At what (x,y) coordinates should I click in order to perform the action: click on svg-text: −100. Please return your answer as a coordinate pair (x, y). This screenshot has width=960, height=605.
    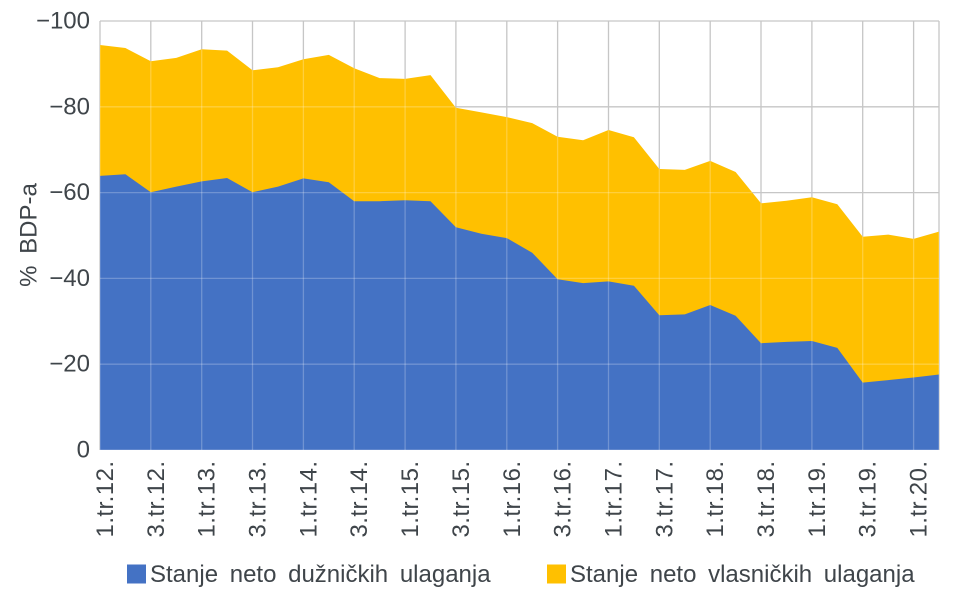
    Looking at the image, I should click on (63, 21).